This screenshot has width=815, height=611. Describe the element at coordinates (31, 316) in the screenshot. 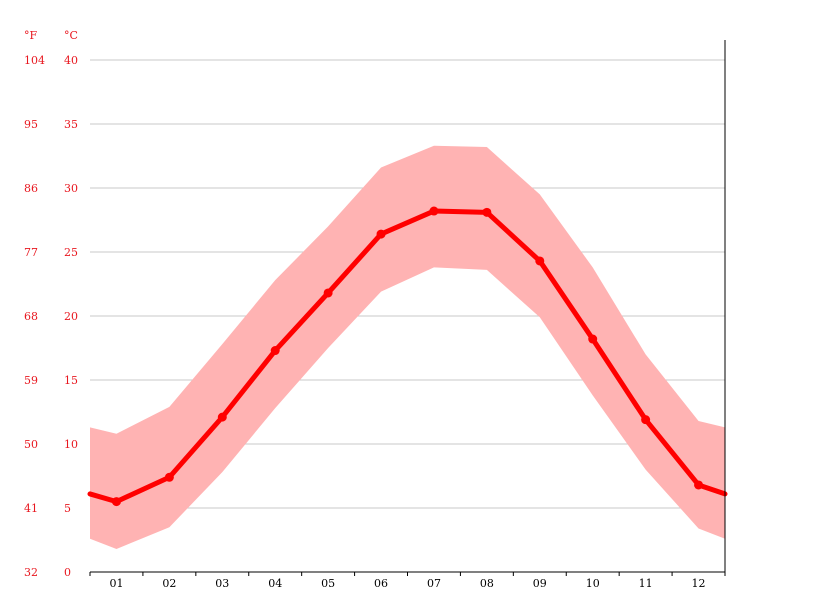

I see `y-tick-label-fahrenheit: 68` at that location.